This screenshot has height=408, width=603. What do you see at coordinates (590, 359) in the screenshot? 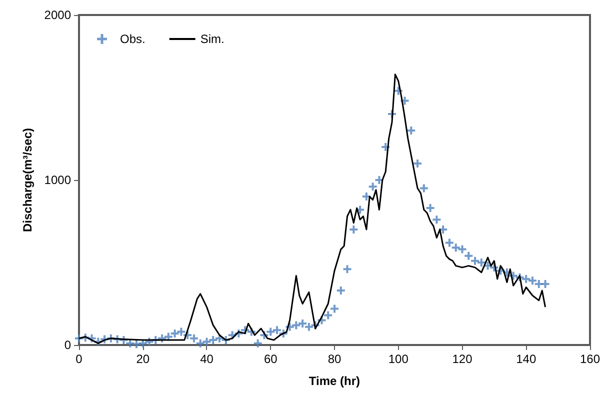
I see `x-tick-label: 160` at bounding box center [590, 359].